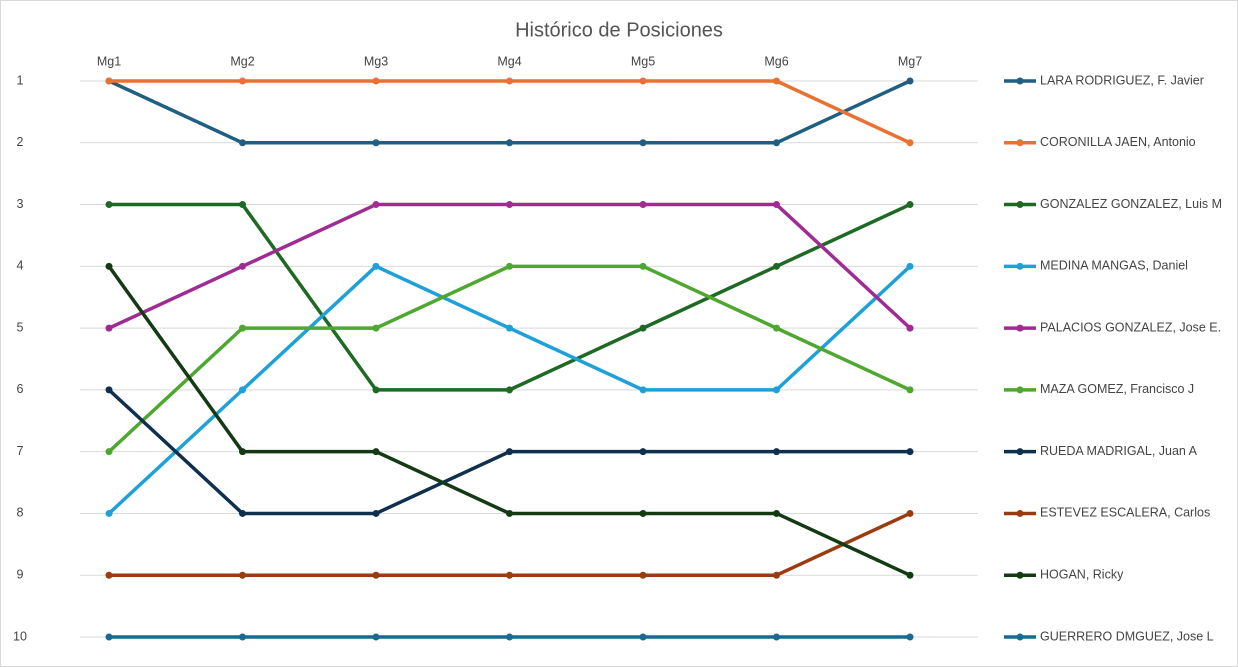 This screenshot has width=1238, height=667. I want to click on legend-label: GUERRERO DMGUEZ, Jose L, so click(1127, 636).